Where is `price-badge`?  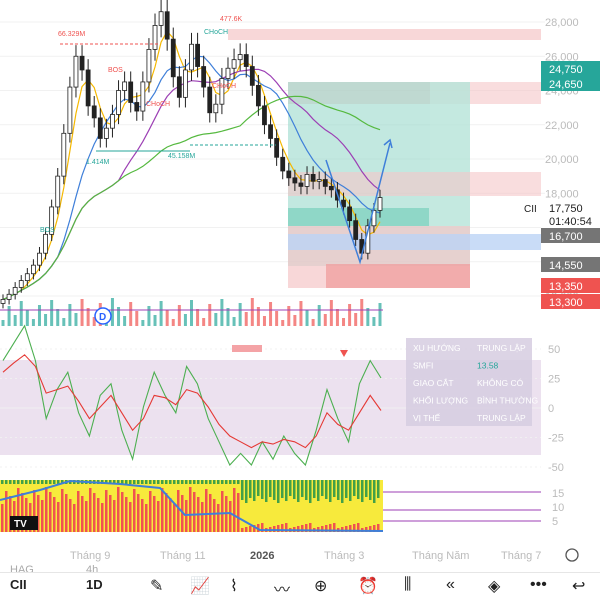 price-badge is located at coordinates (570, 207).